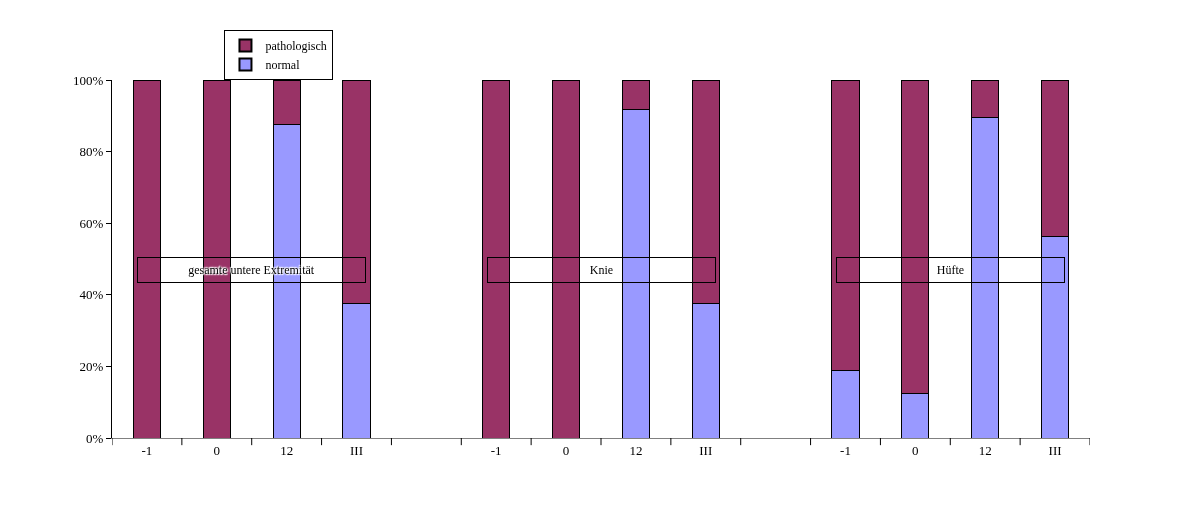  Describe the element at coordinates (91, 152) in the screenshot. I see `y-tick-label: 80%` at that location.